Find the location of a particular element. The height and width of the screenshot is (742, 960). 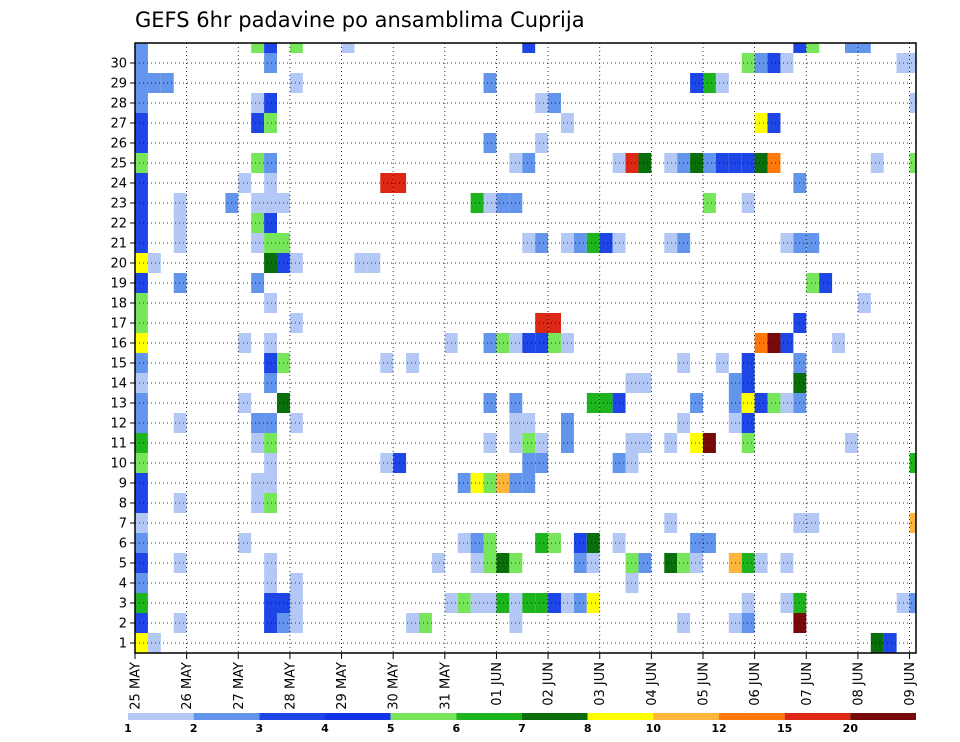

y-tick-label: 4 is located at coordinates (123, 584).